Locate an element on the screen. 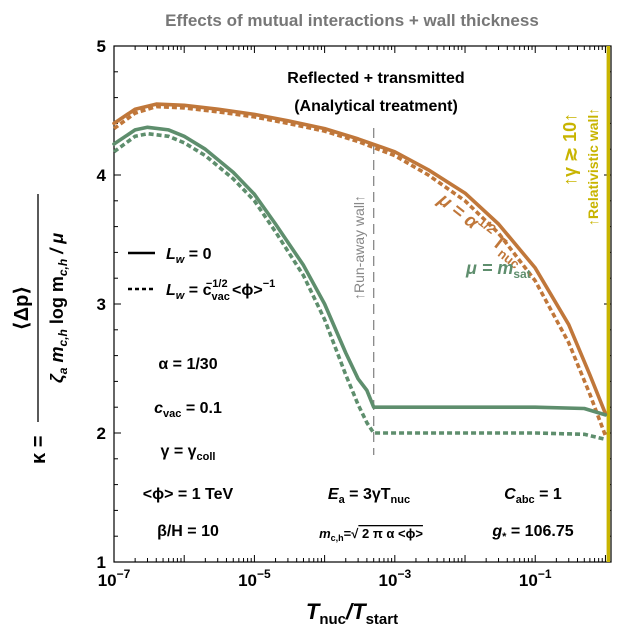 The height and width of the screenshot is (632, 619). x-tick-label: 10⁻³ is located at coordinates (395, 578).